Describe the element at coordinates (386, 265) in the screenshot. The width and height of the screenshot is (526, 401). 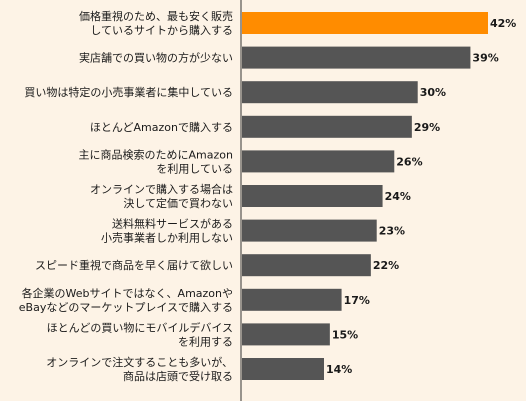
I see `value-label-7: 22%` at that location.